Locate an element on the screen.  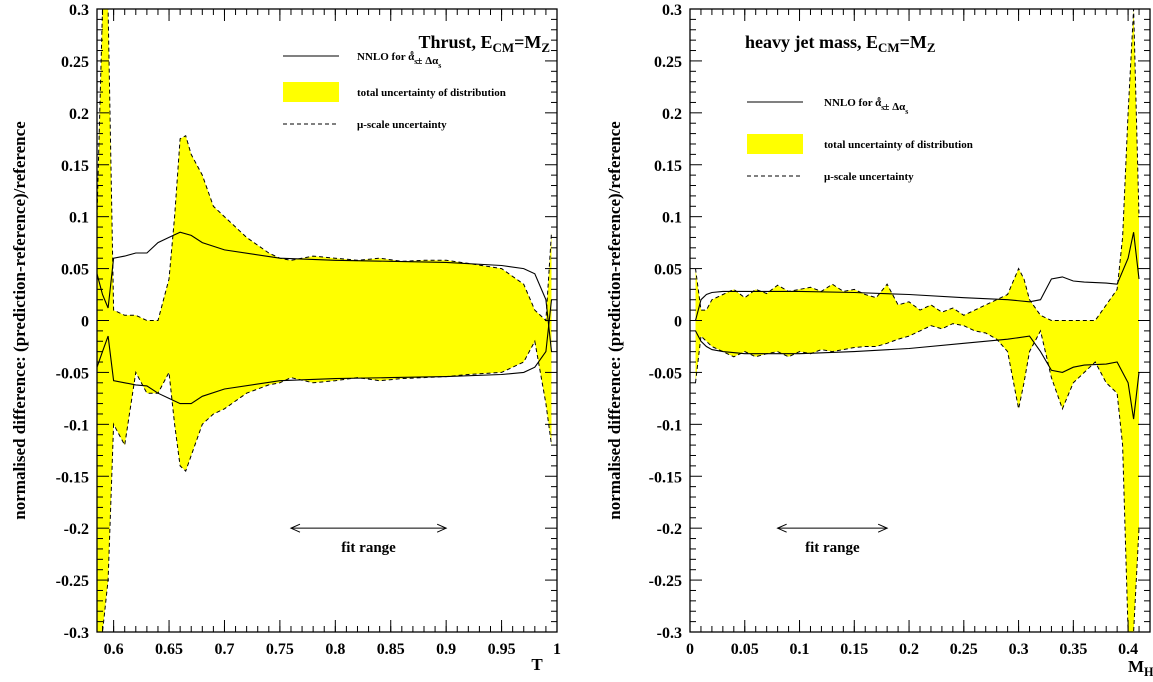
x-tick-label: 0.8 is located at coordinates (335, 649).